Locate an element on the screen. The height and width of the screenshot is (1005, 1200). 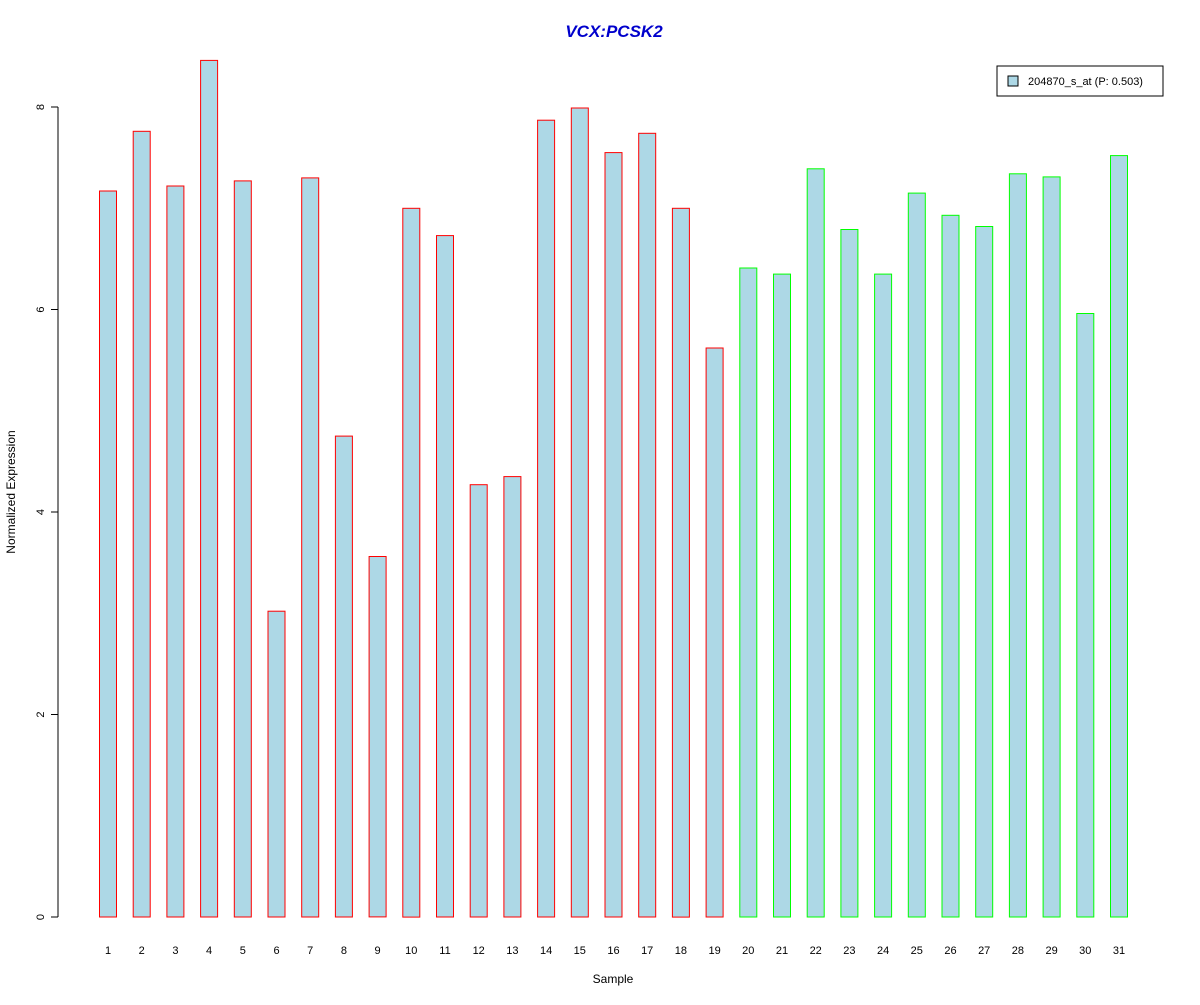
y-tick-label: 4 is located at coordinates (41, 512).